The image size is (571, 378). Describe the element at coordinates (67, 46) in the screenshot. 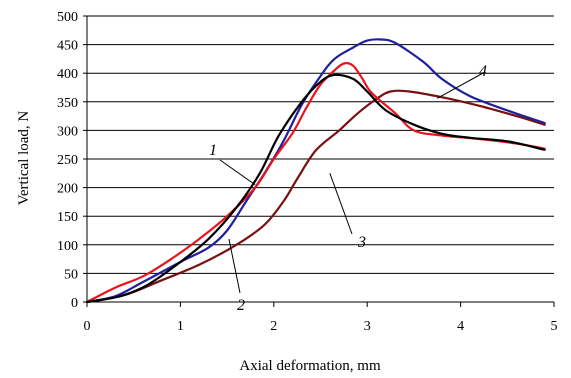

I see `y-tick-label: 450` at that location.